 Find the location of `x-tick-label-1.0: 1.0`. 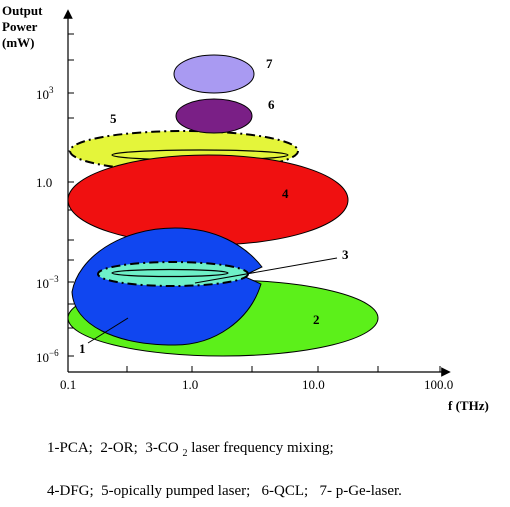

x-tick-label-1.0: 1.0 is located at coordinates (190, 384).